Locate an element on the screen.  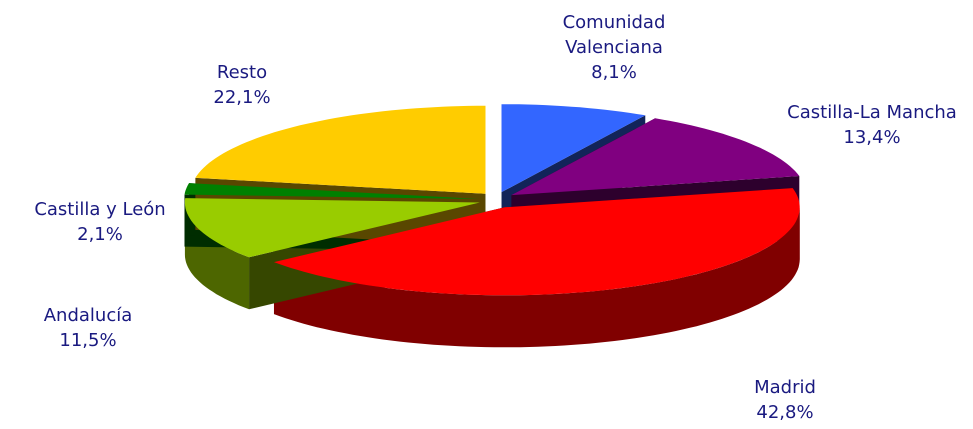
value-label: 11,5% is located at coordinates (88, 340).